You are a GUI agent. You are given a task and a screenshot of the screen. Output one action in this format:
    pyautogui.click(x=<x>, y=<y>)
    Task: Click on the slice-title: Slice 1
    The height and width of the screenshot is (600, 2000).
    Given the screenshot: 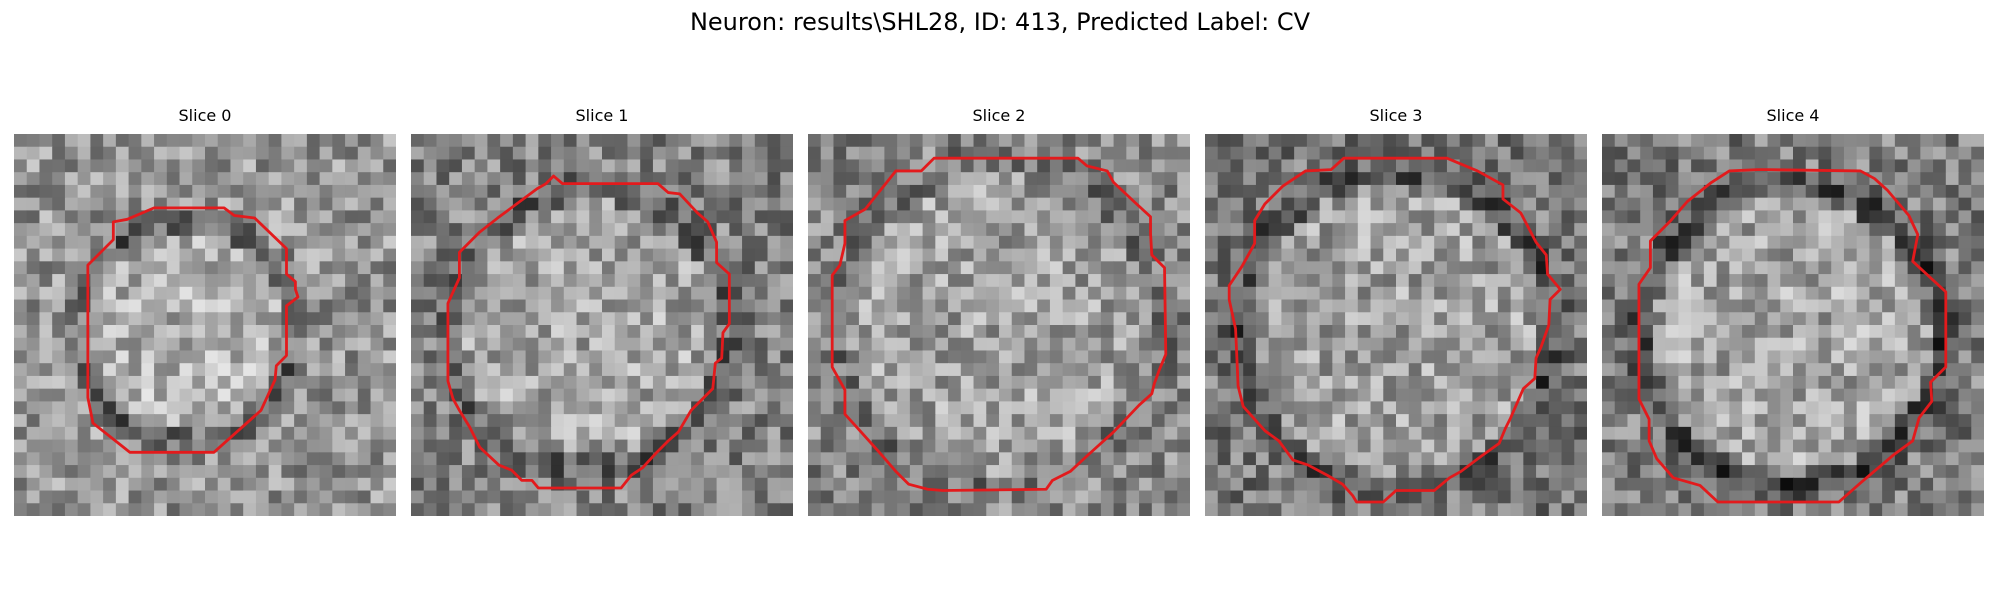 What is the action you would take?
    pyautogui.click(x=602, y=115)
    